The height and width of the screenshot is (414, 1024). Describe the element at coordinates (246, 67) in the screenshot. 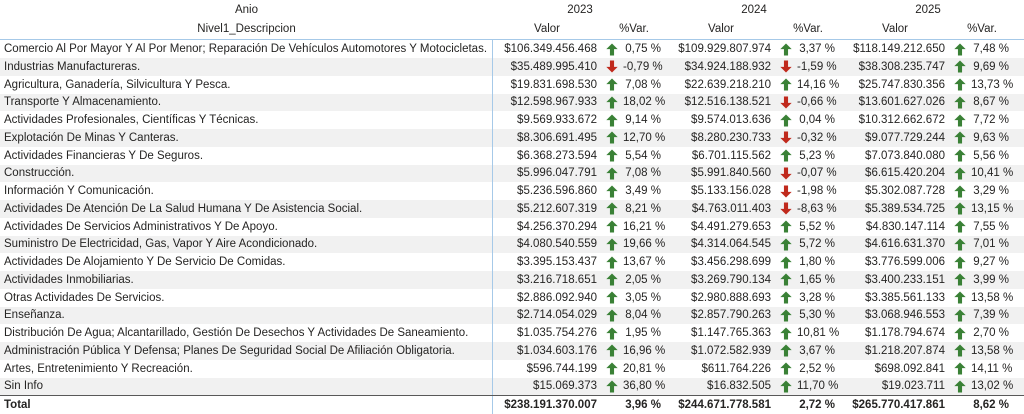

I see `row-label: Industrias Manufactureras.` at that location.